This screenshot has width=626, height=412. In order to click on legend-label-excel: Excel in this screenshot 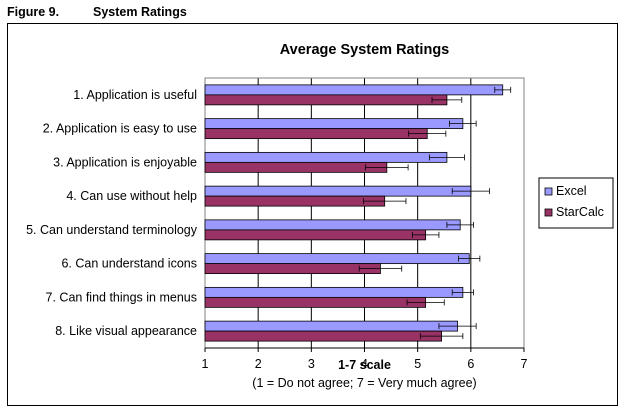, I will do `click(571, 191)`.